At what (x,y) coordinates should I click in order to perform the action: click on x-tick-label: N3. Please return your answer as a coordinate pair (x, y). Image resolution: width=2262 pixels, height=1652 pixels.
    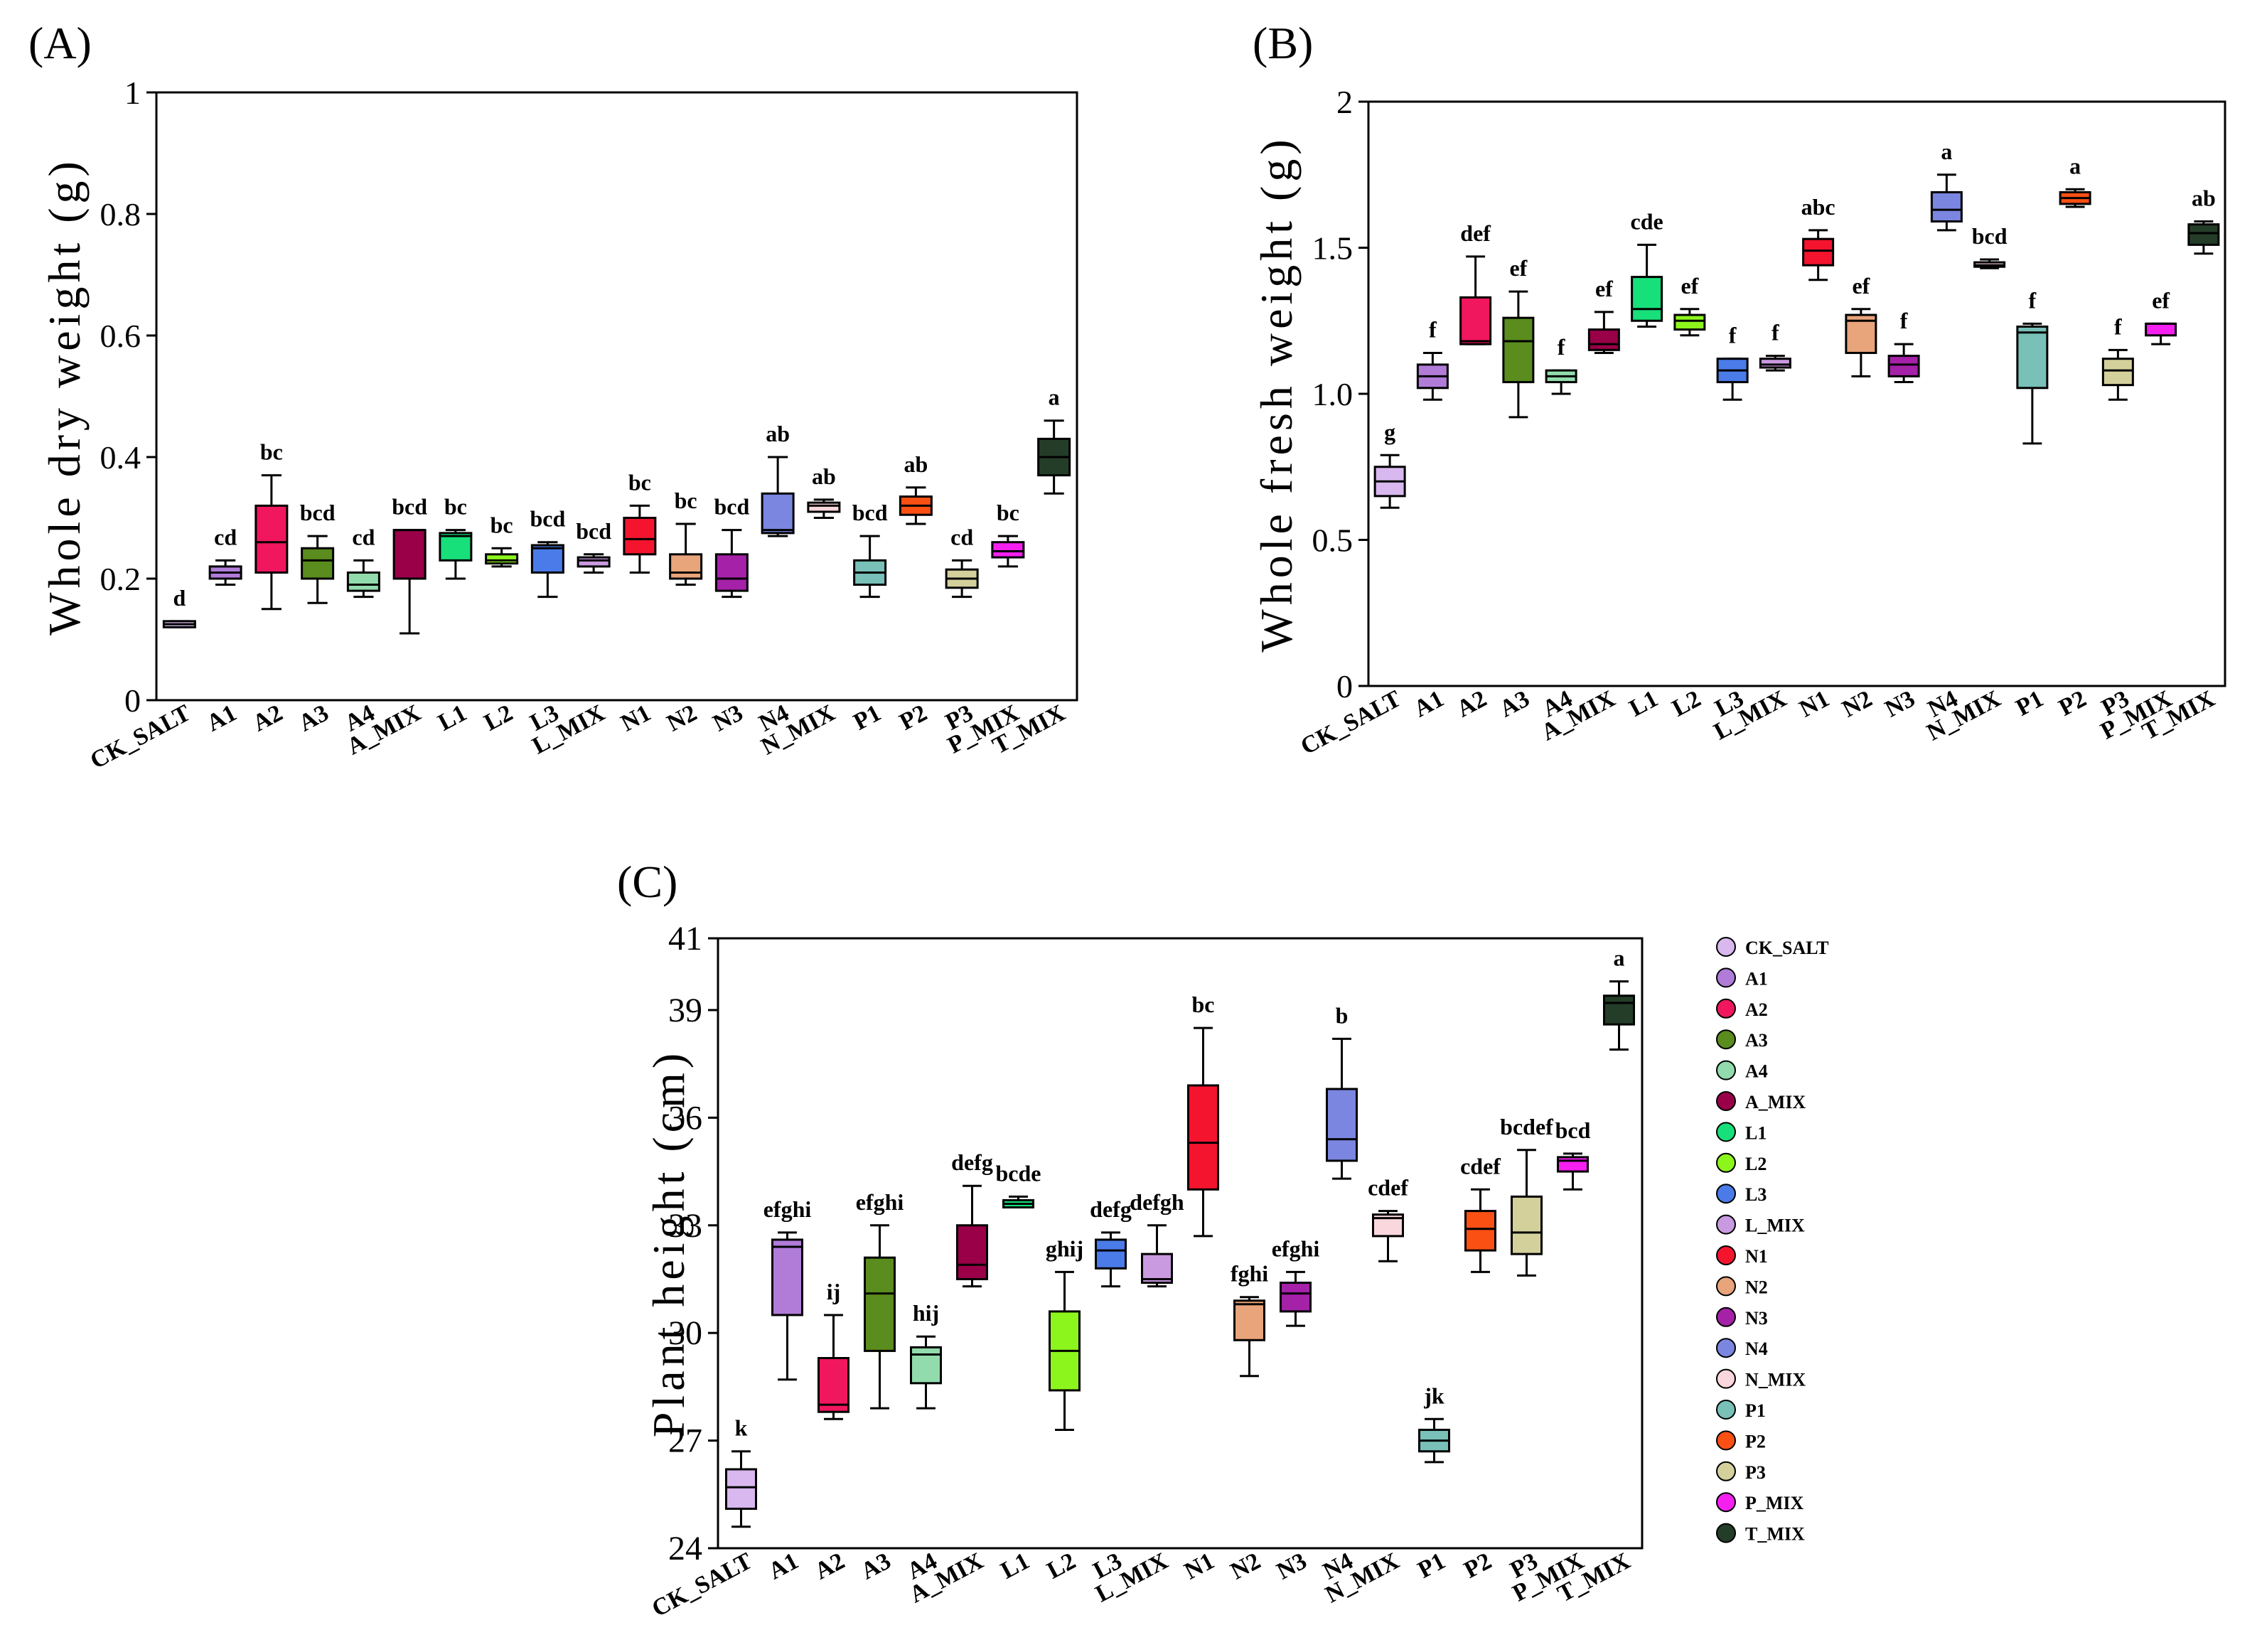
    Looking at the image, I should click on (1291, 1566).